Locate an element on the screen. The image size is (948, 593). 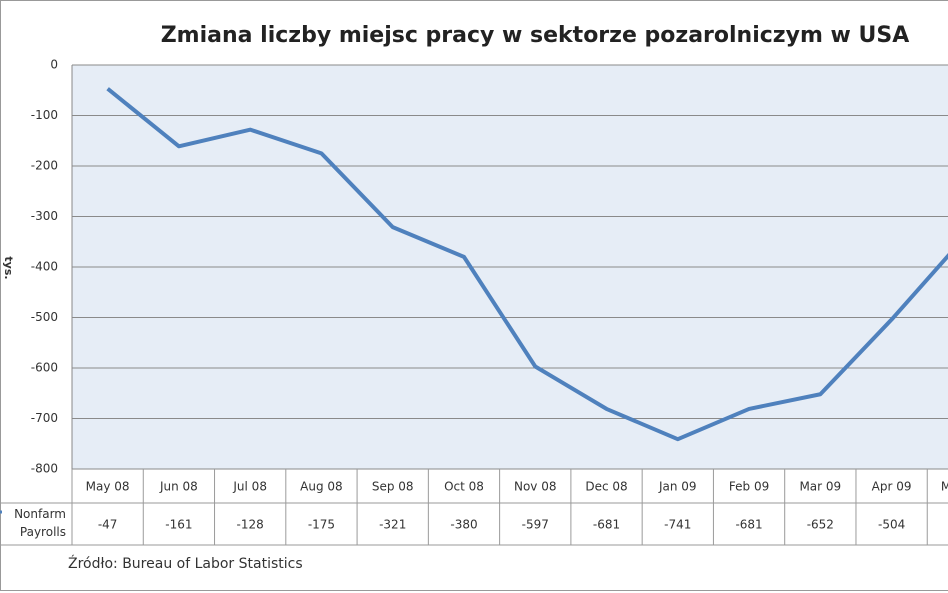
table-value: -741 is located at coordinates (677, 525).